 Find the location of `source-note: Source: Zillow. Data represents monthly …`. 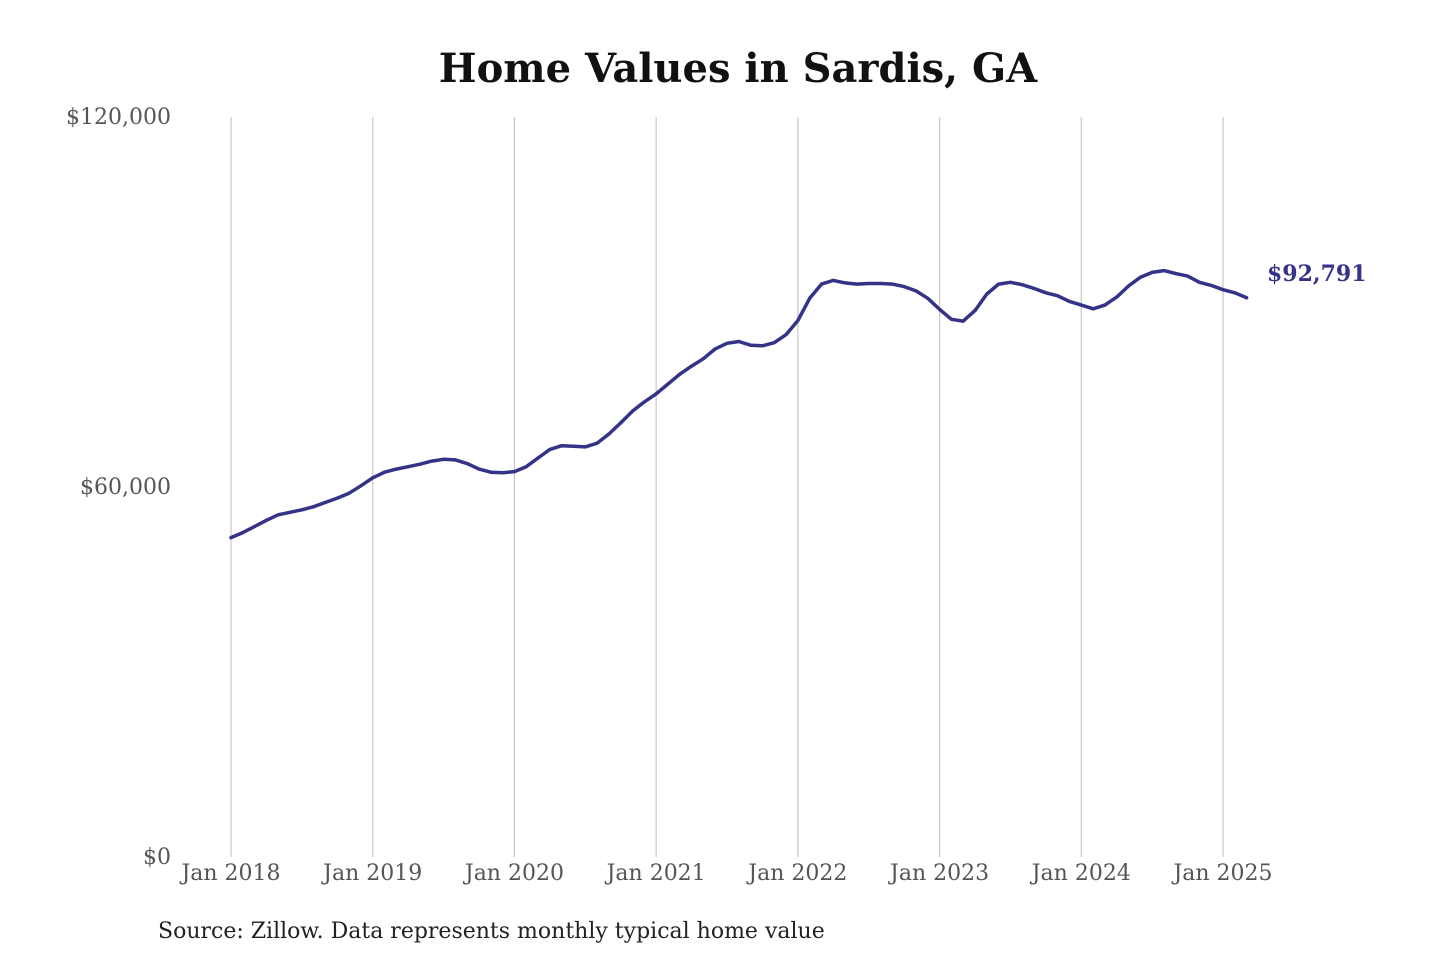

source-note: Source: Zillow. Data represents monthly … is located at coordinates (491, 931).